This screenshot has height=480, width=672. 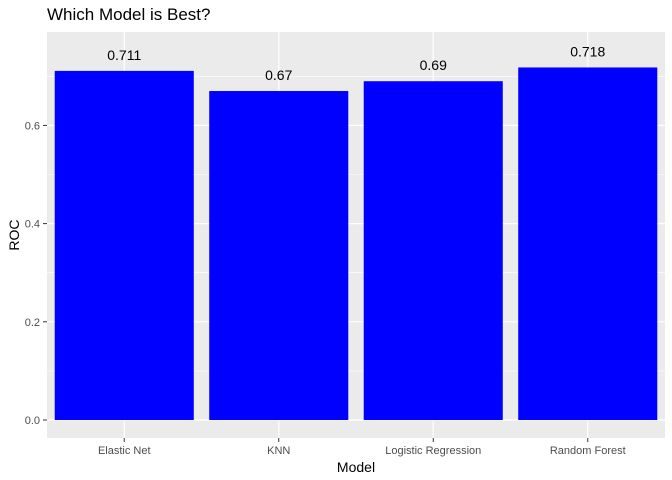 What do you see at coordinates (14, 234) in the screenshot?
I see `y-axis-title: ROC` at bounding box center [14, 234].